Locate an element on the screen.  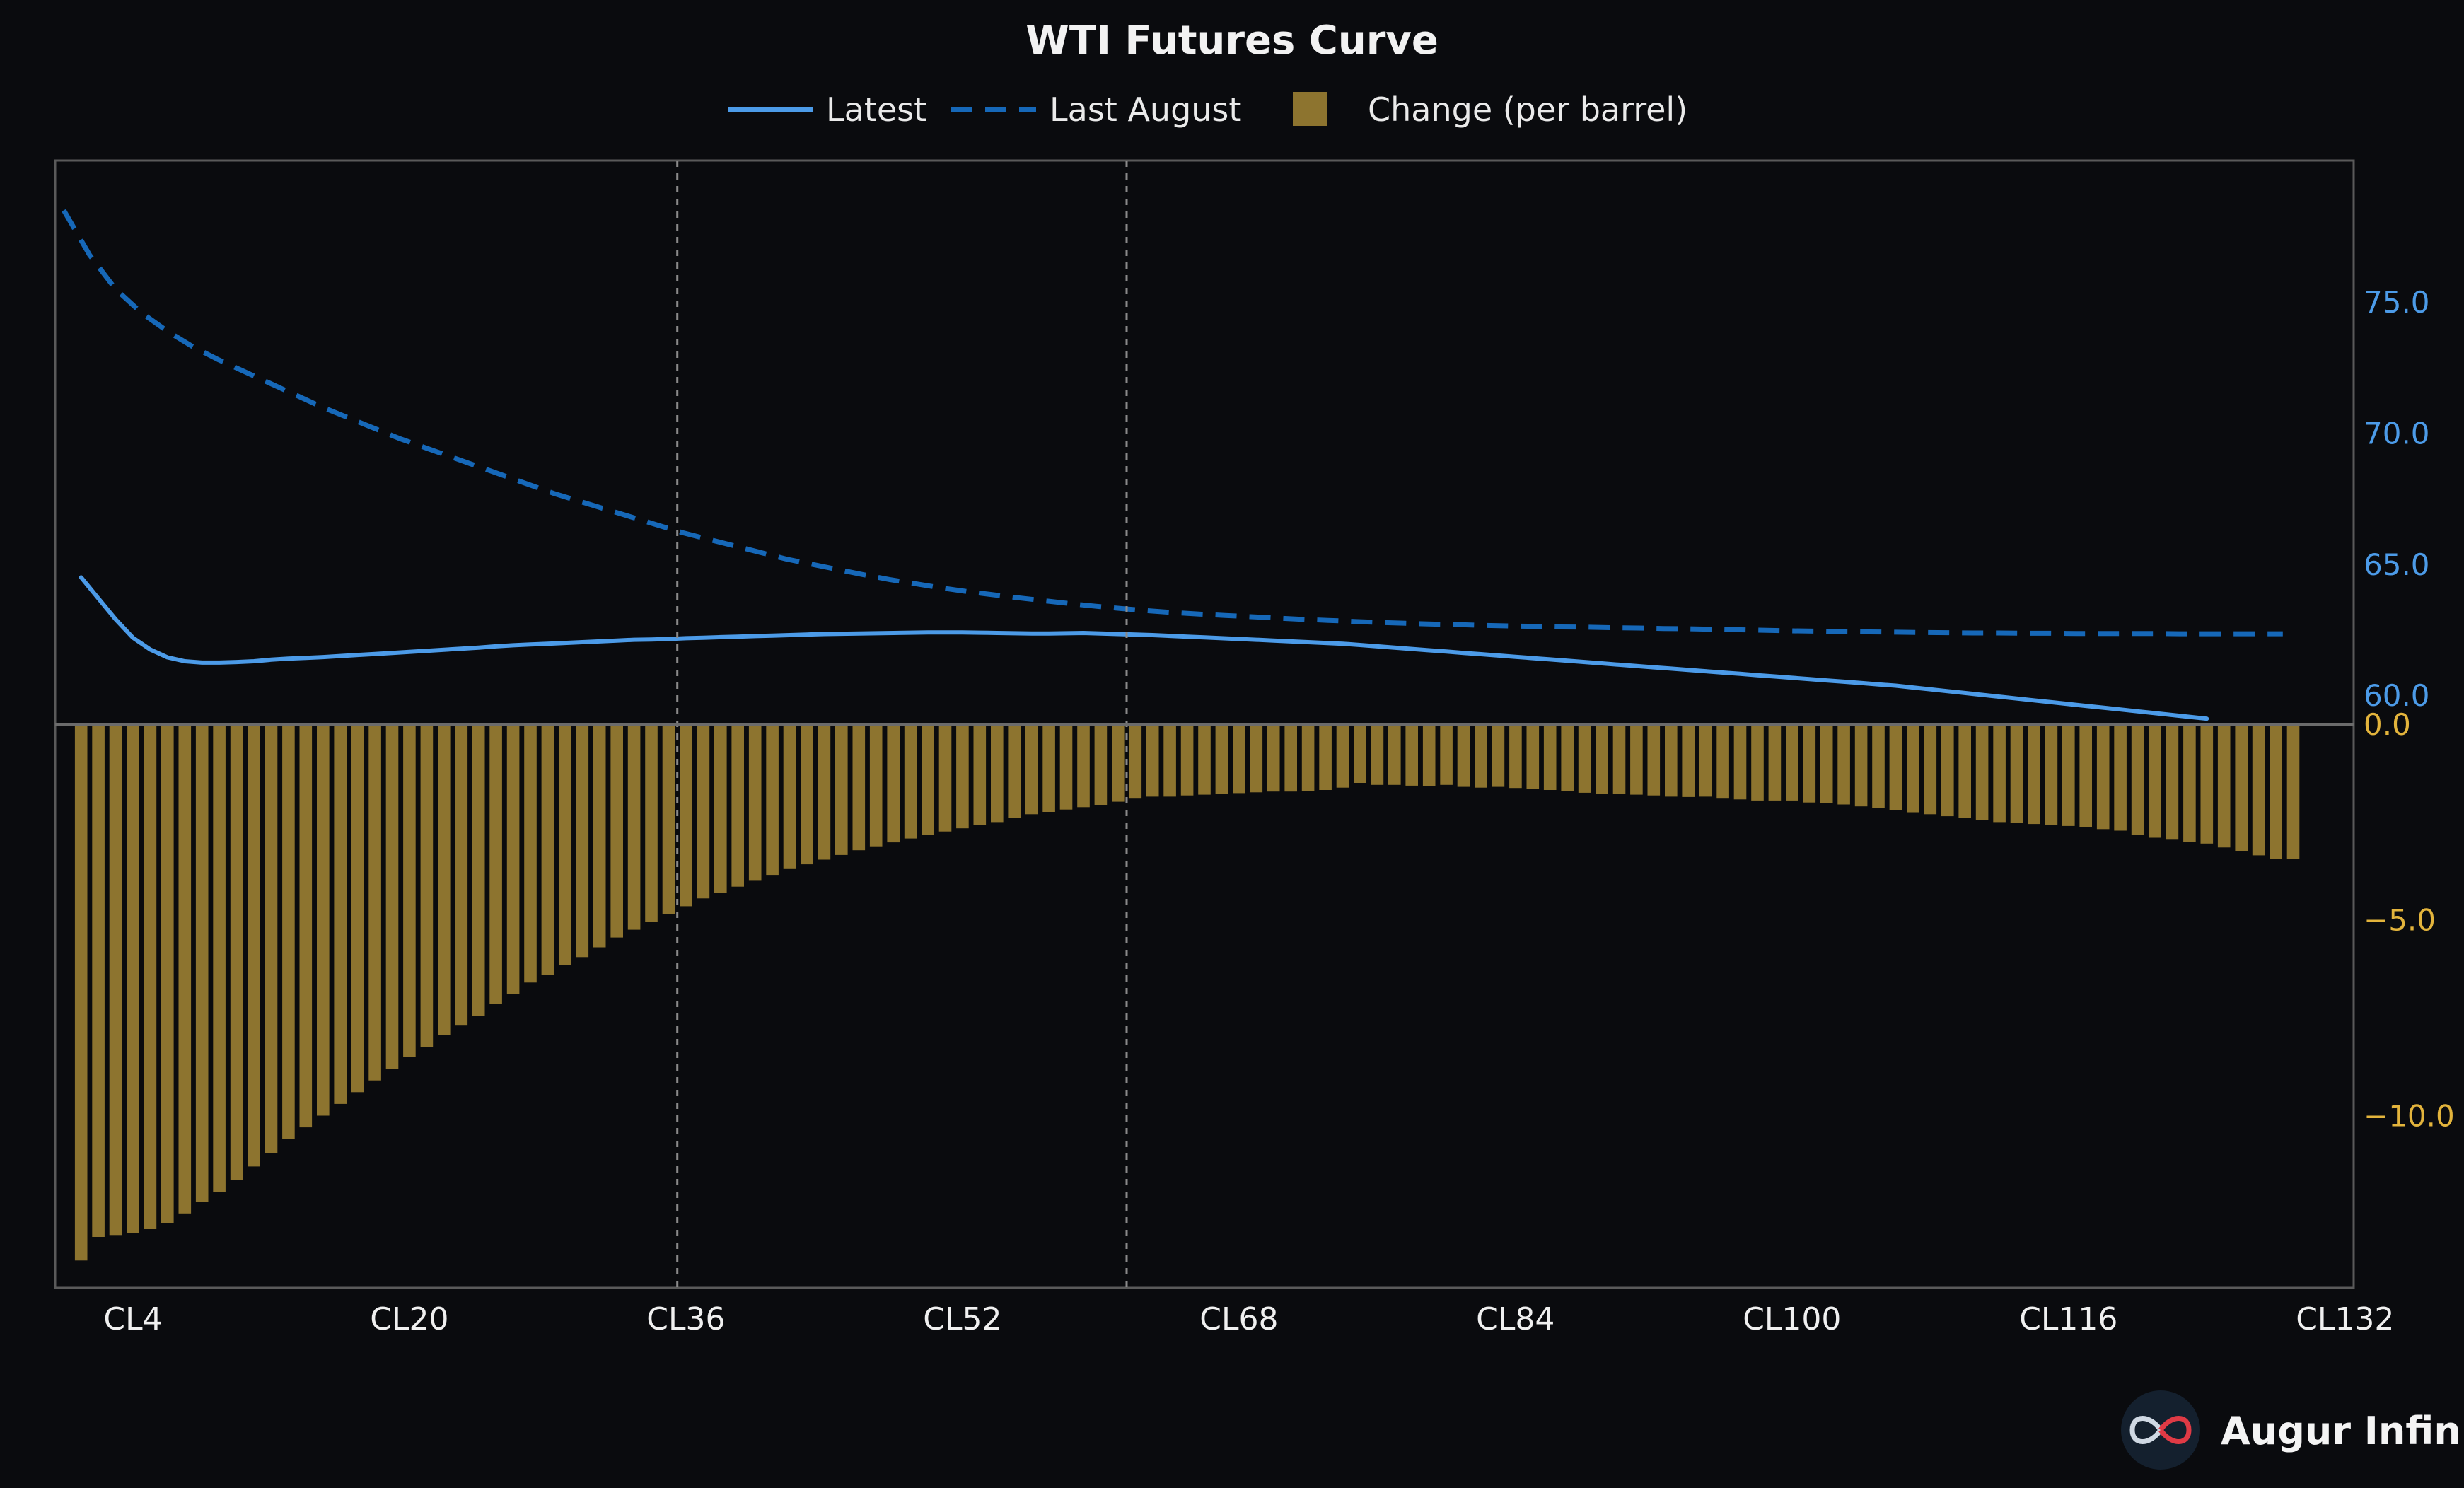
price-axis-ticks: 60.0 65.0 70.0 75.0 is located at coordinates (2397, 499).